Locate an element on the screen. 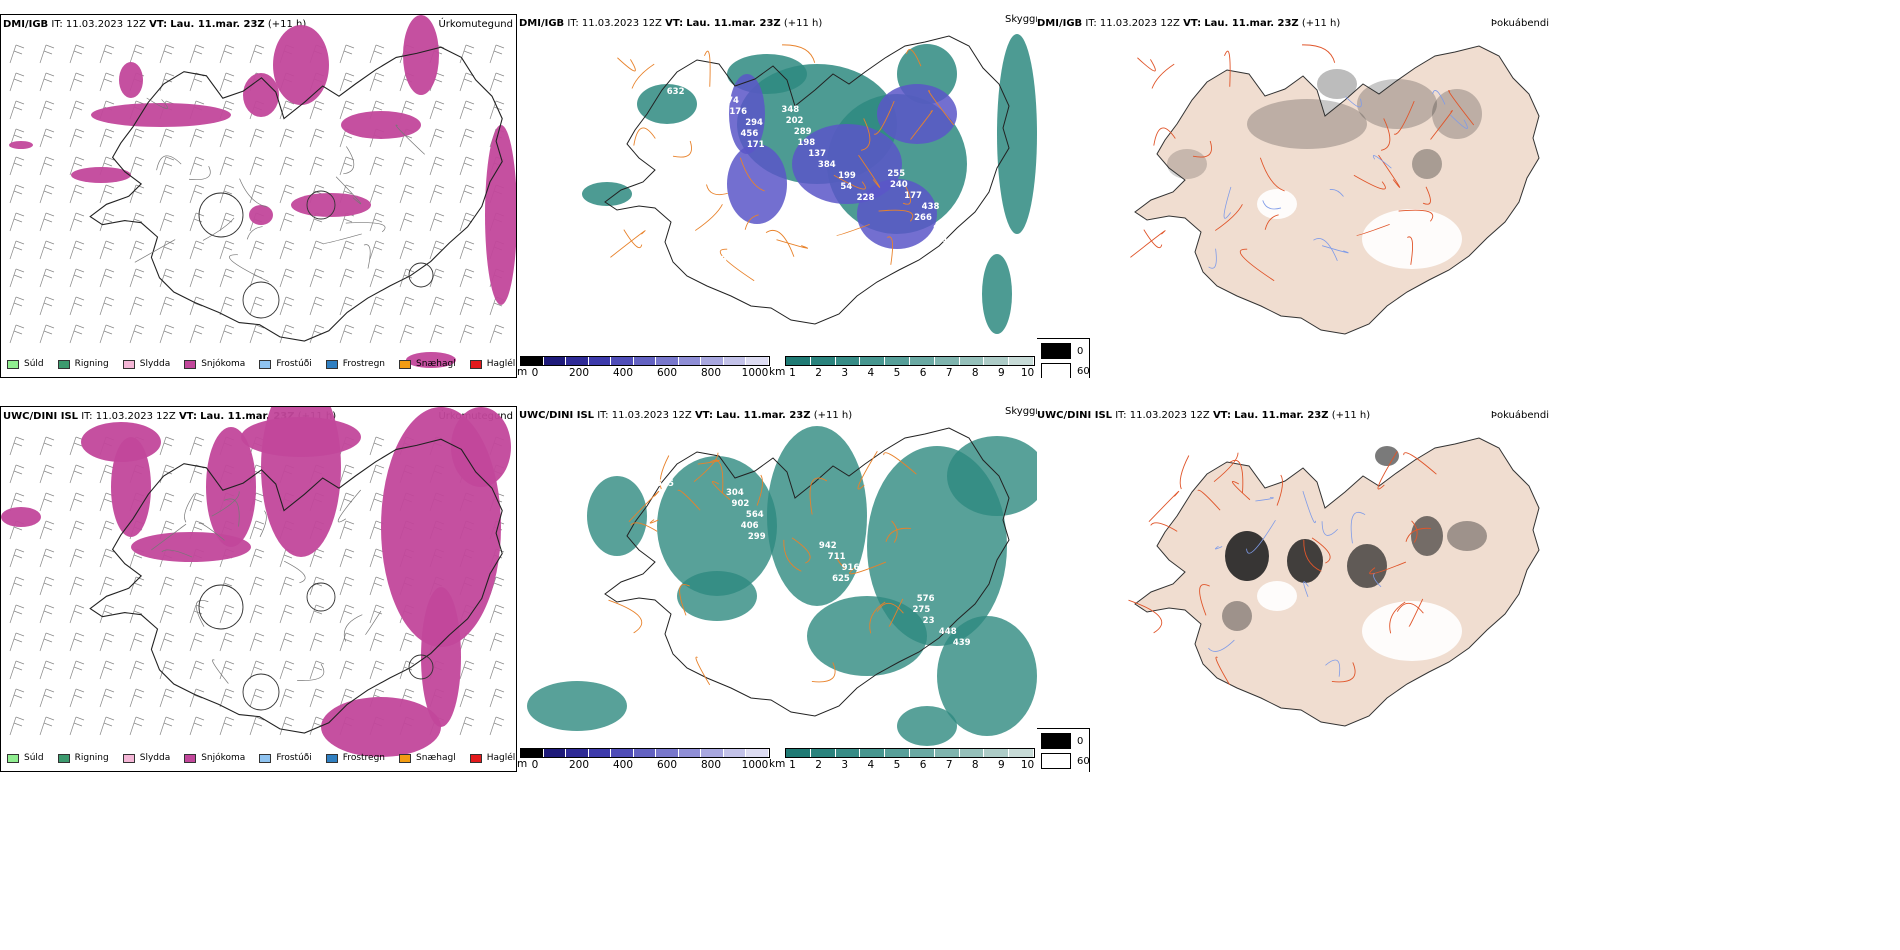 Image resolution: width=1900 pixels, height=950 pixels. ceiling-label: 564 is located at coordinates (755, 515).